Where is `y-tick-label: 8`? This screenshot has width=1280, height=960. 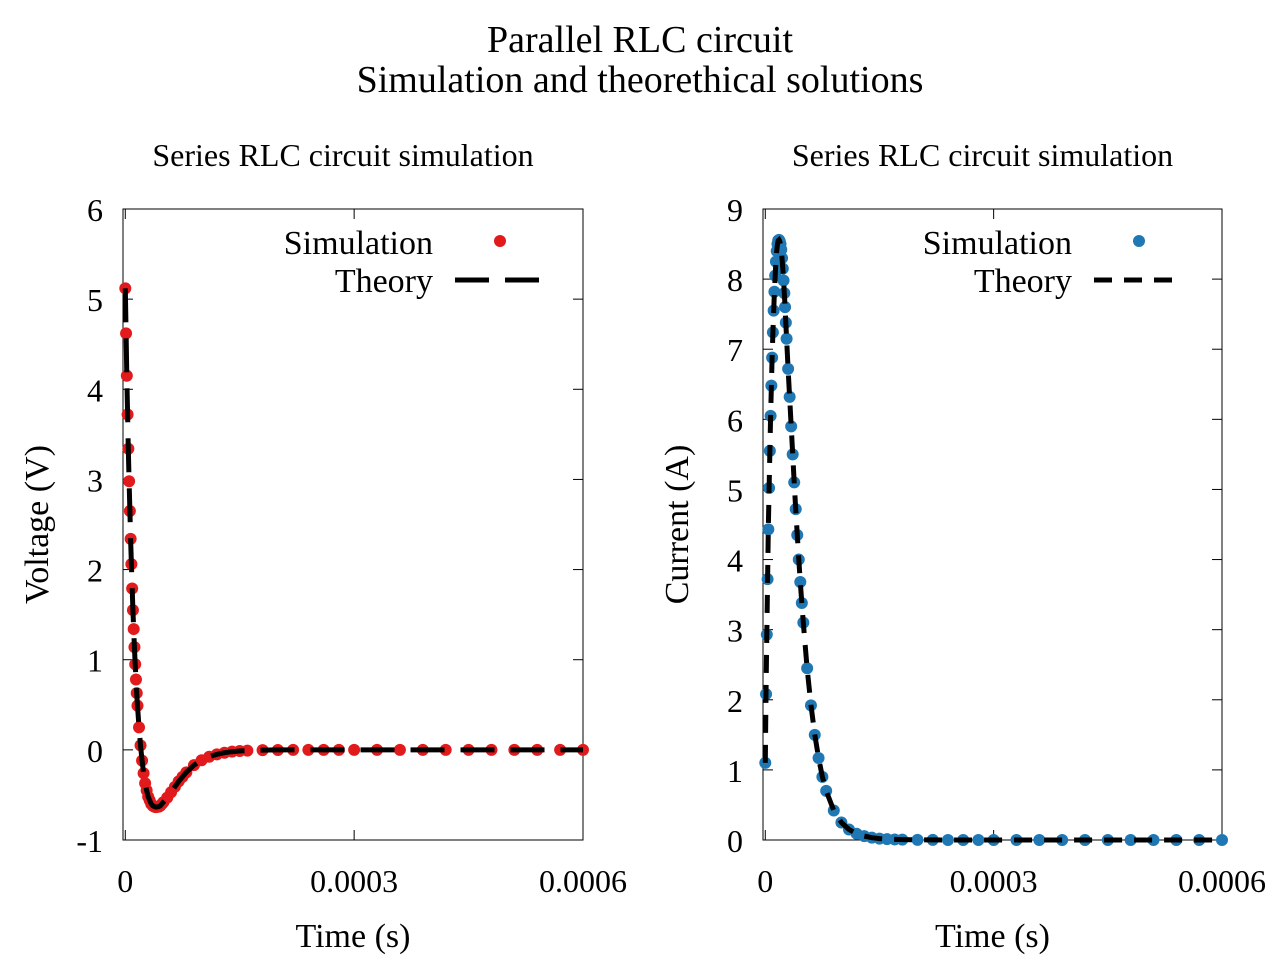 y-tick-label: 8 is located at coordinates (735, 280).